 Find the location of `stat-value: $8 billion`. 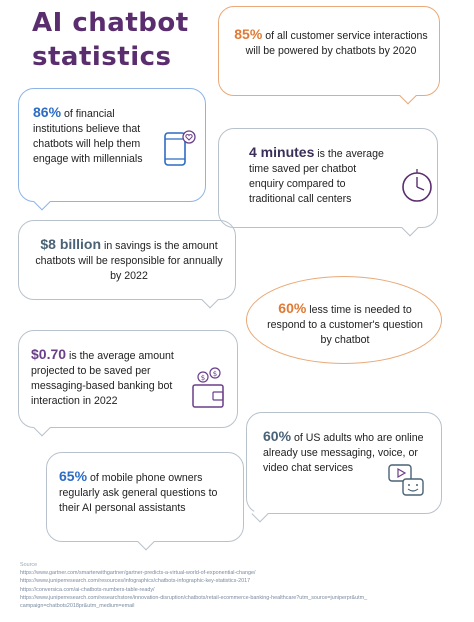

stat-value: $8 billion is located at coordinates (71, 244).